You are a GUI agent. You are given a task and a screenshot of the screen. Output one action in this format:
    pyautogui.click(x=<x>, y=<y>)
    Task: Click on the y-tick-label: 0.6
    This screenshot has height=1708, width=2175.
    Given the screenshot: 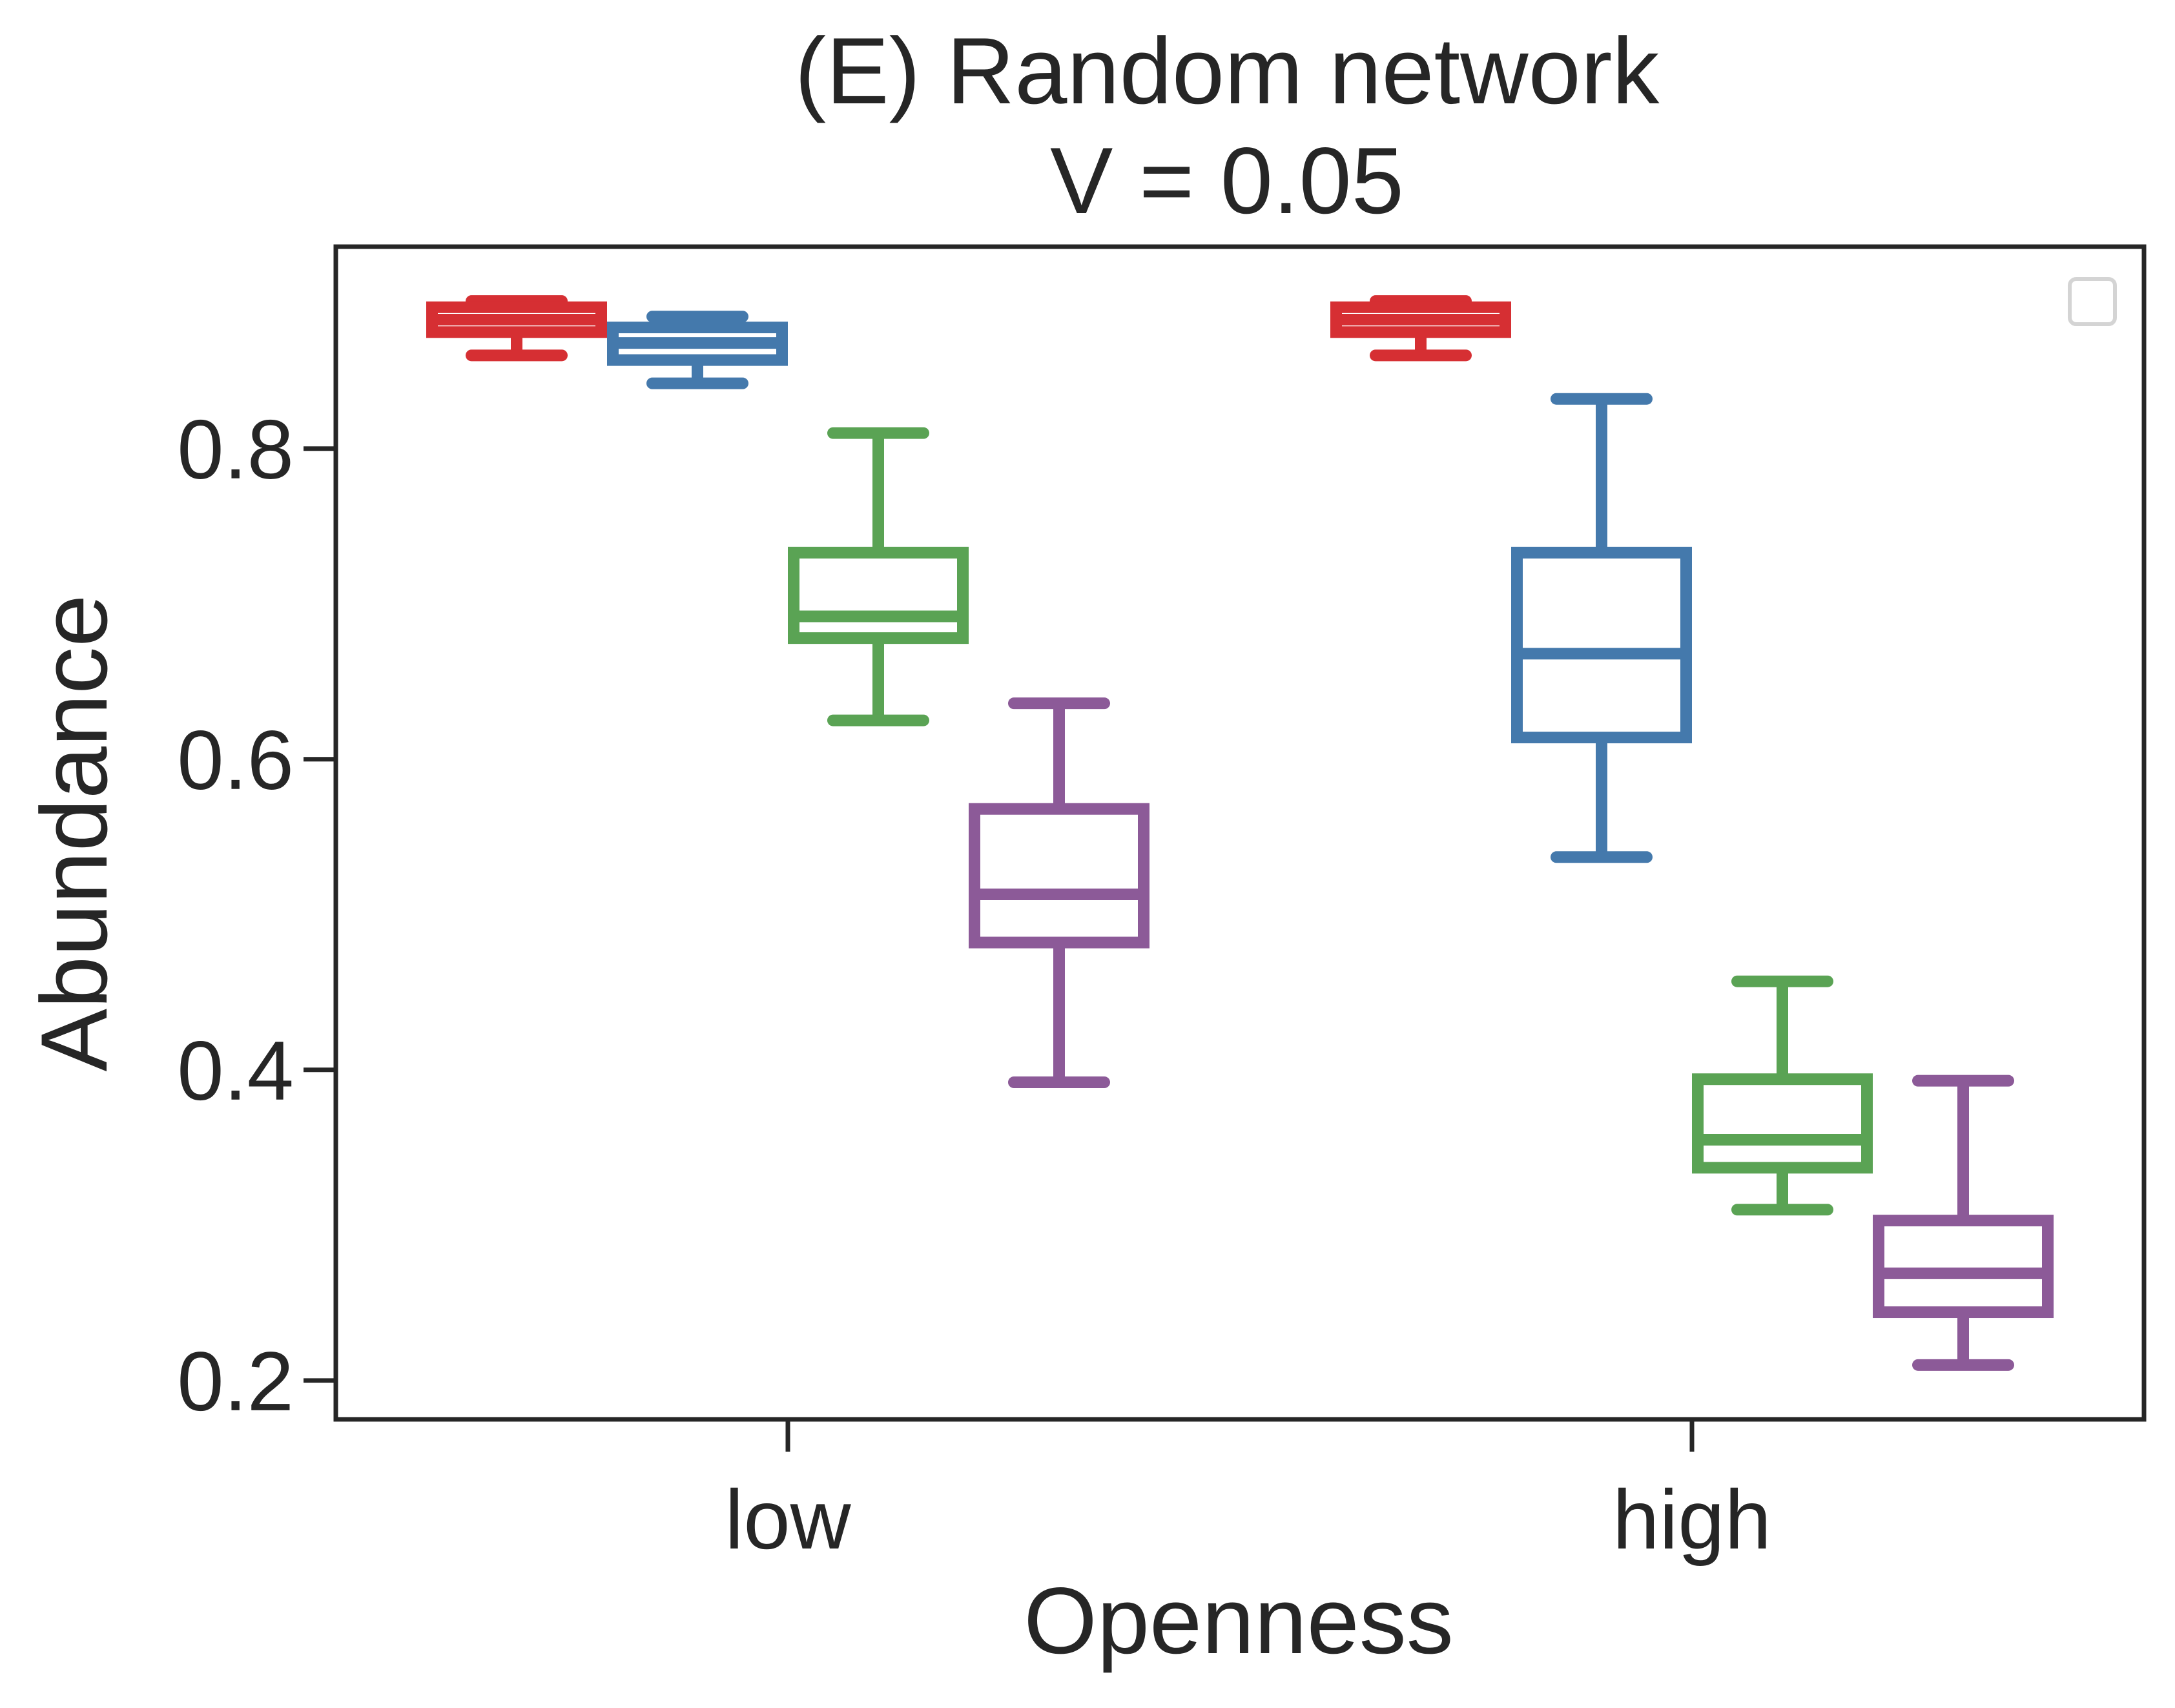 What is the action you would take?
    pyautogui.click(x=235, y=760)
    